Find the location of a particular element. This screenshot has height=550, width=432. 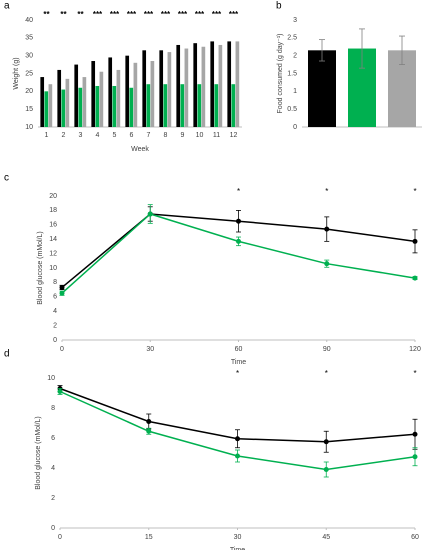

x-tick-label: 7 is located at coordinates (149, 135).